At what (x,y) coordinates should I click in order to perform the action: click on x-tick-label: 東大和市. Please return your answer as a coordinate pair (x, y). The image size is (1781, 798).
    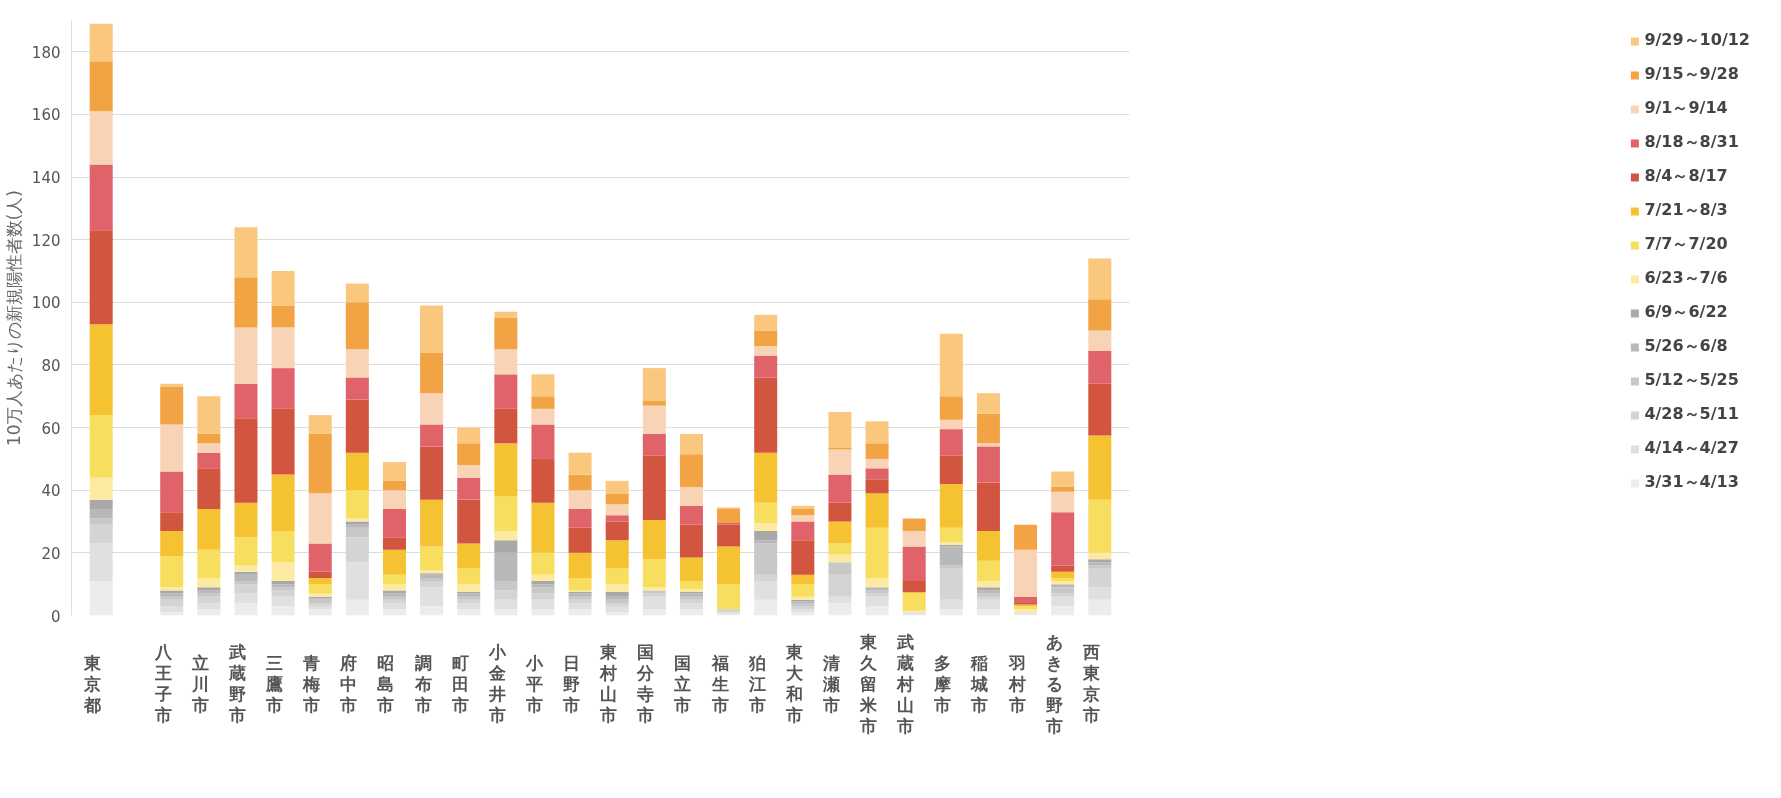
    Looking at the image, I should click on (794, 683).